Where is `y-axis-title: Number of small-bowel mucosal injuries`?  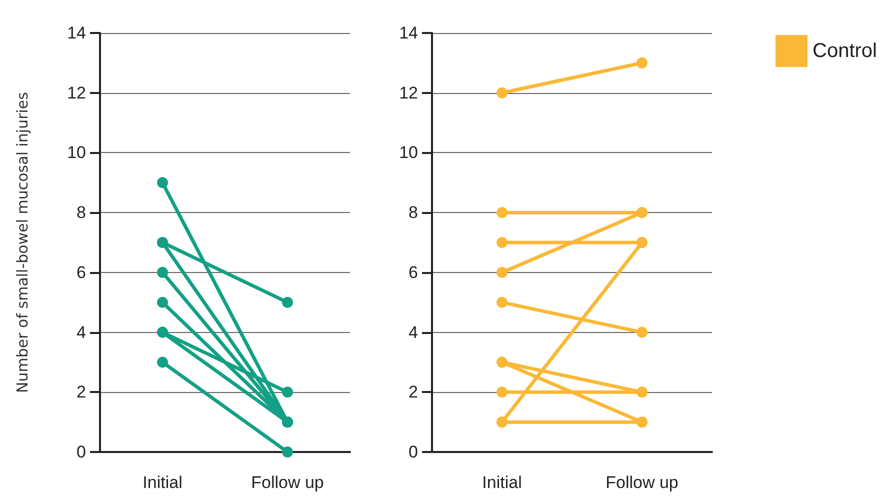 y-axis-title: Number of small-bowel mucosal injuries is located at coordinates (23, 242).